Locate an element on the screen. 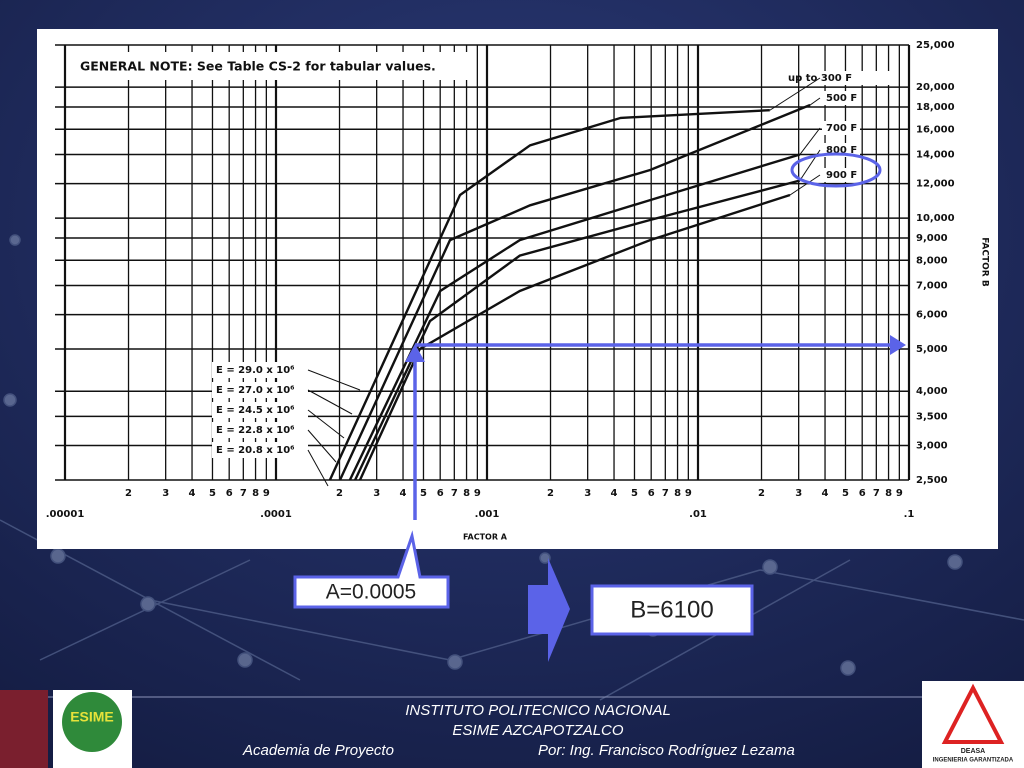 The image size is (1024, 768). y-tick-label: 6,000 is located at coordinates (932, 315).